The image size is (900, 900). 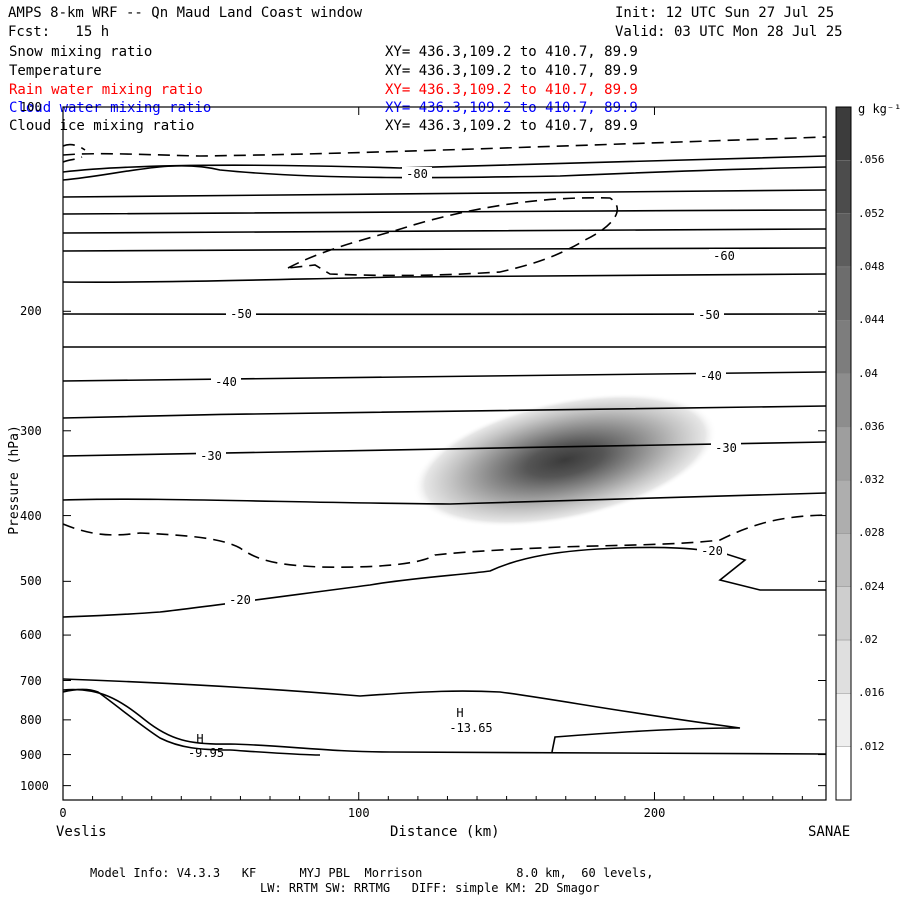 What do you see at coordinates (724, 256) in the screenshot?
I see `contour-label-minus60: -60` at bounding box center [724, 256].